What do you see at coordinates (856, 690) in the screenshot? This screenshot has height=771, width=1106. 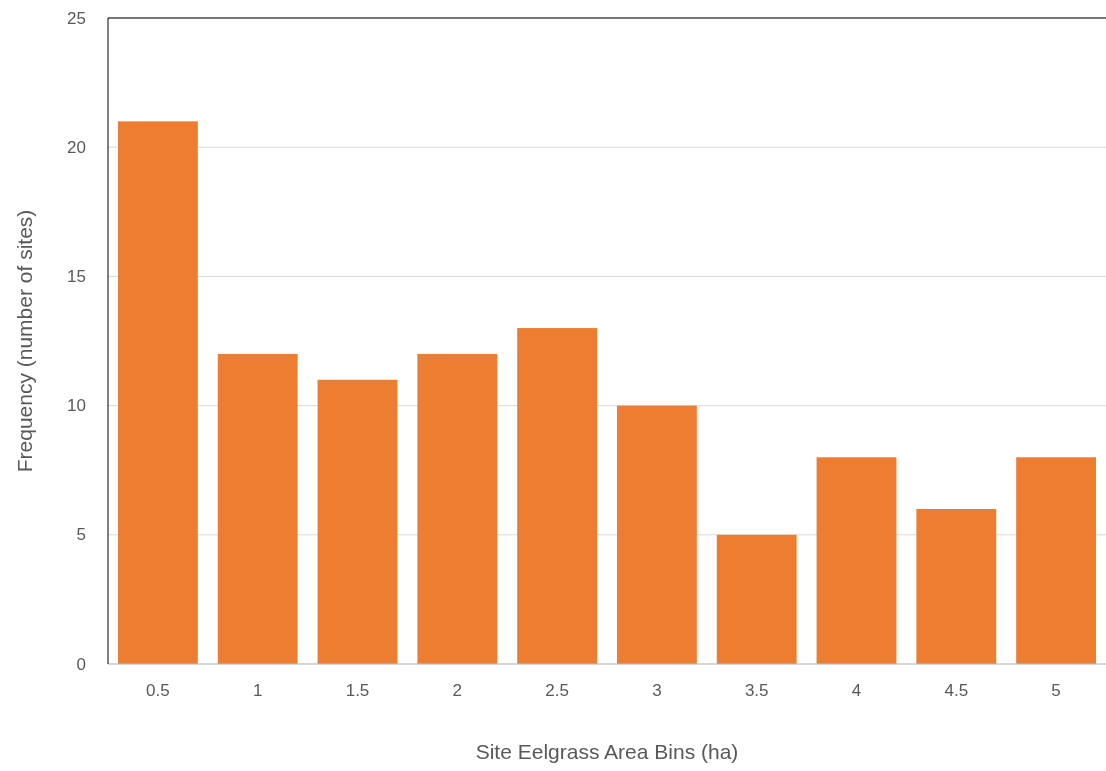 I see `x-tick-label: 4` at bounding box center [856, 690].